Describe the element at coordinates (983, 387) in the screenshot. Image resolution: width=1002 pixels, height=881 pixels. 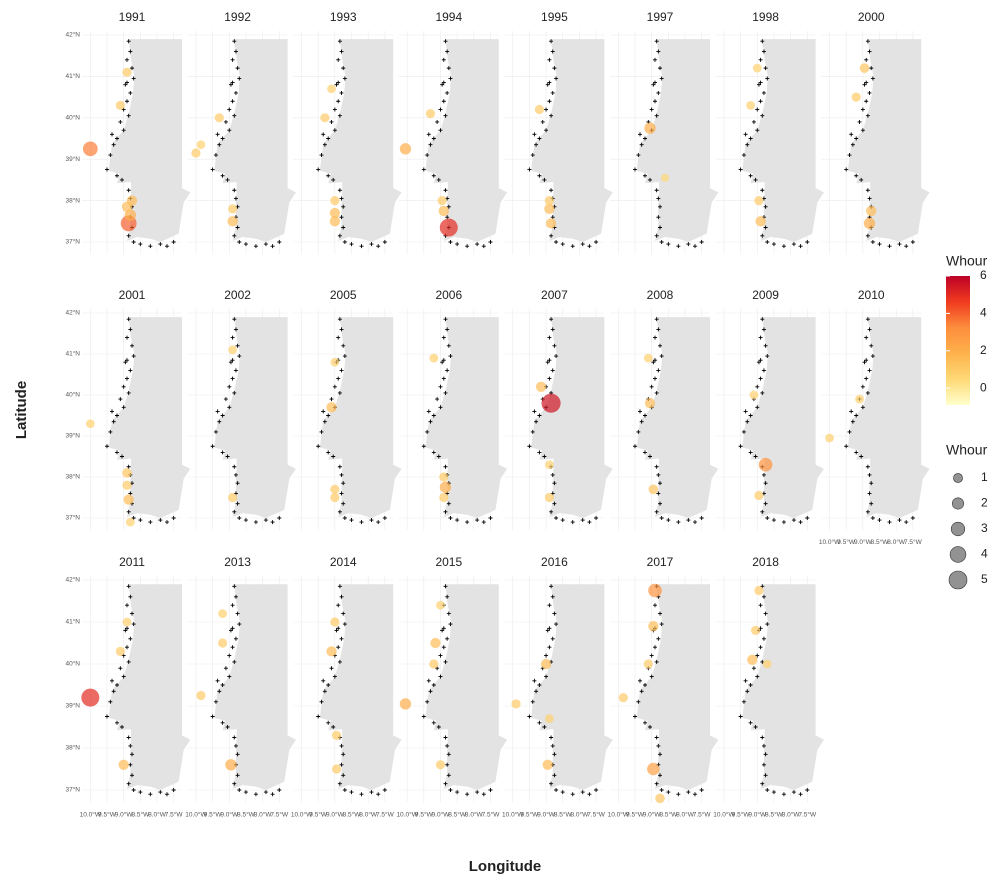
I see `colorbar-label: 0` at that location.